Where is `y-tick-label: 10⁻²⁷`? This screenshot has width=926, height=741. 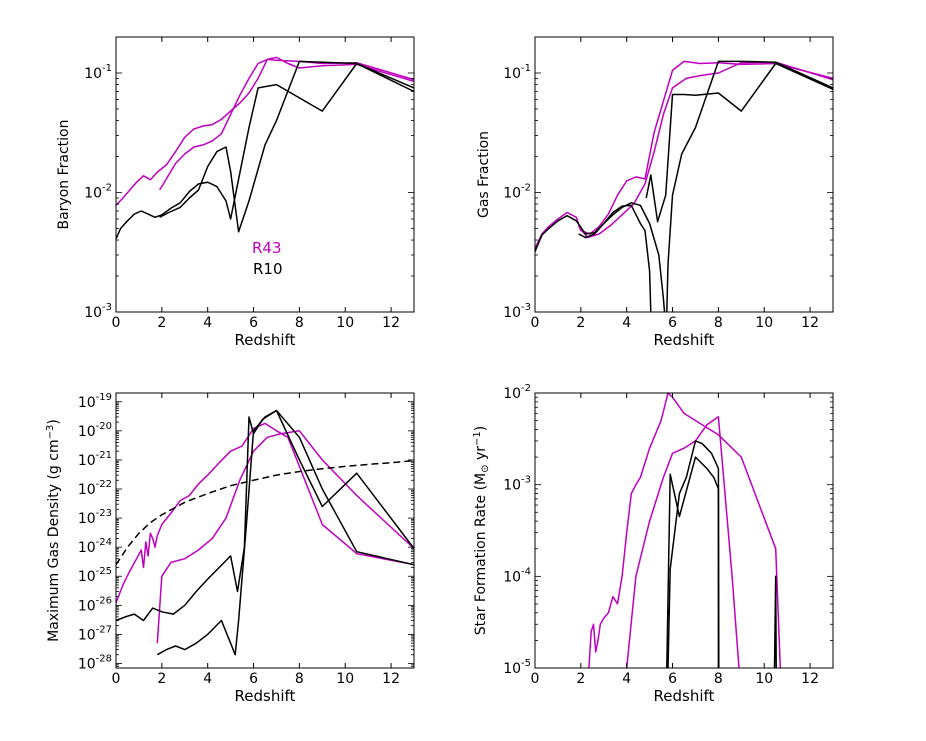 y-tick-label: 10⁻²⁷ is located at coordinates (95, 633).